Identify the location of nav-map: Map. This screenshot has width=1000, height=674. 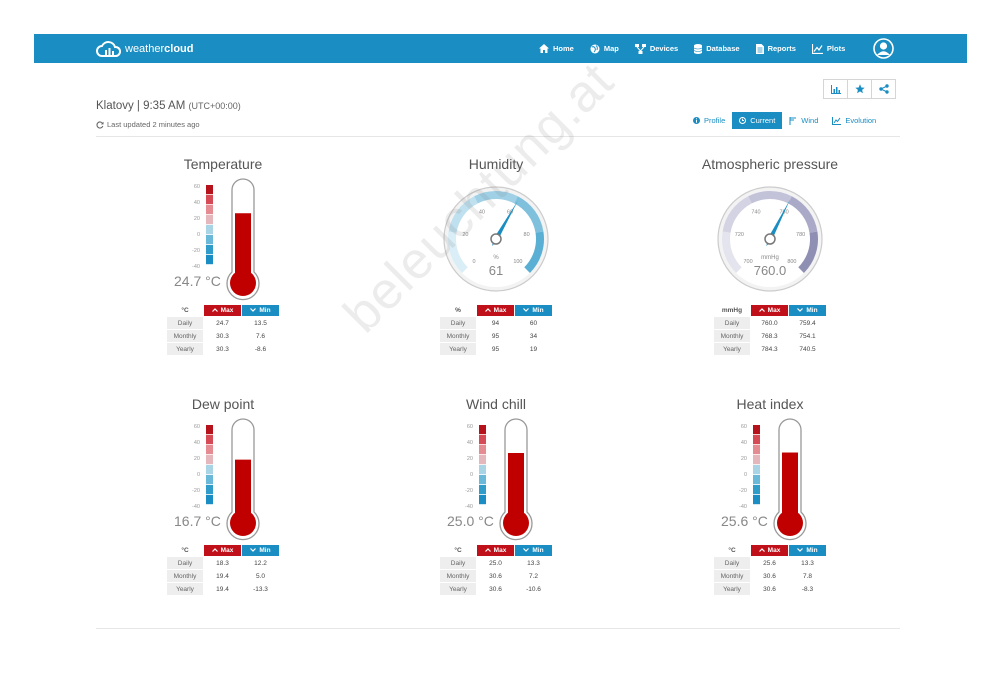
(604, 49).